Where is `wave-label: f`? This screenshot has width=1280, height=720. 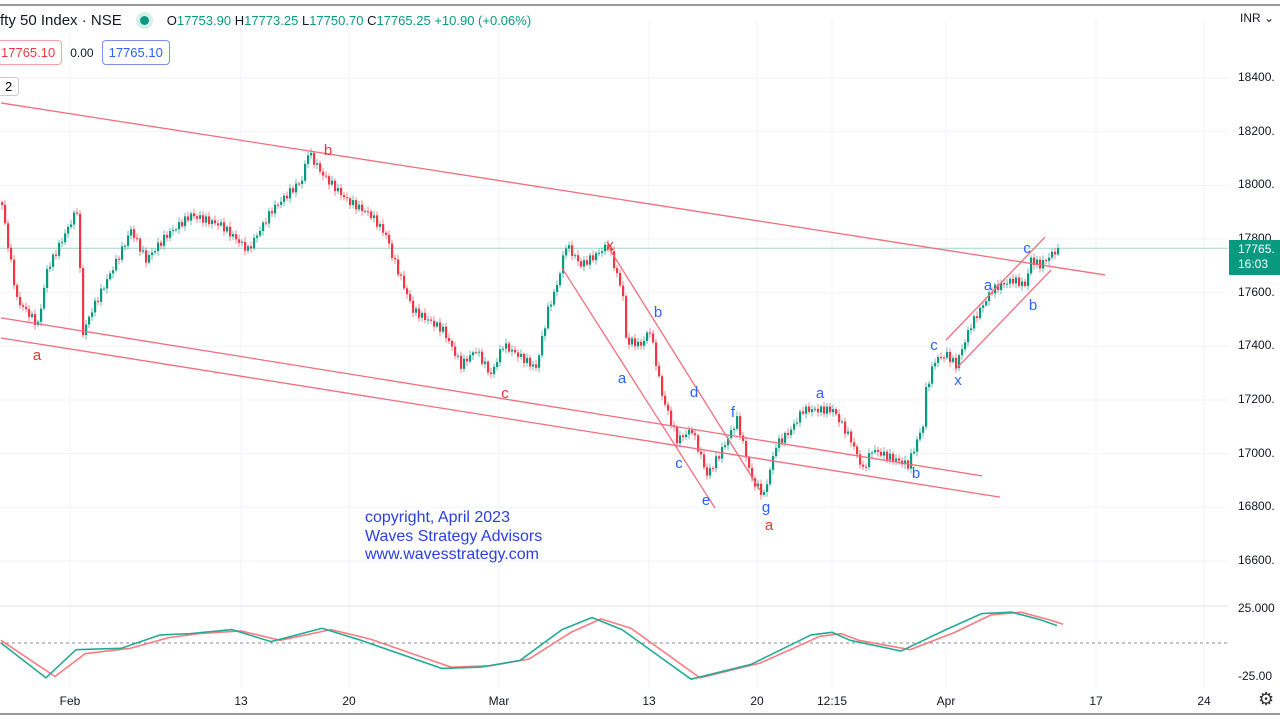
wave-label: f is located at coordinates (733, 412).